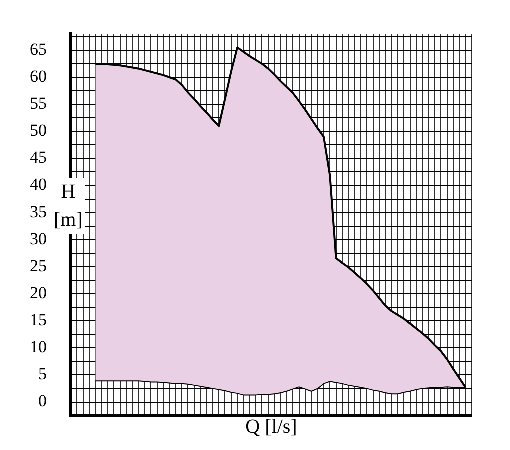  What do you see at coordinates (68, 206) in the screenshot?
I see `y-axis-title: H [m]` at bounding box center [68, 206].